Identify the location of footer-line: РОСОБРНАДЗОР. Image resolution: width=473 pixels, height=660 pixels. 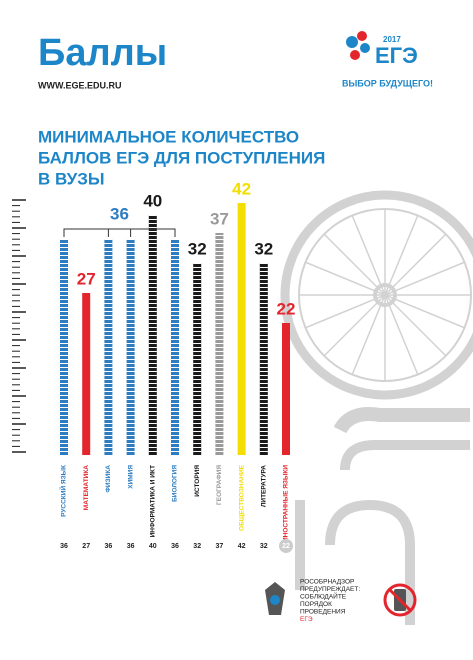
(327, 582).